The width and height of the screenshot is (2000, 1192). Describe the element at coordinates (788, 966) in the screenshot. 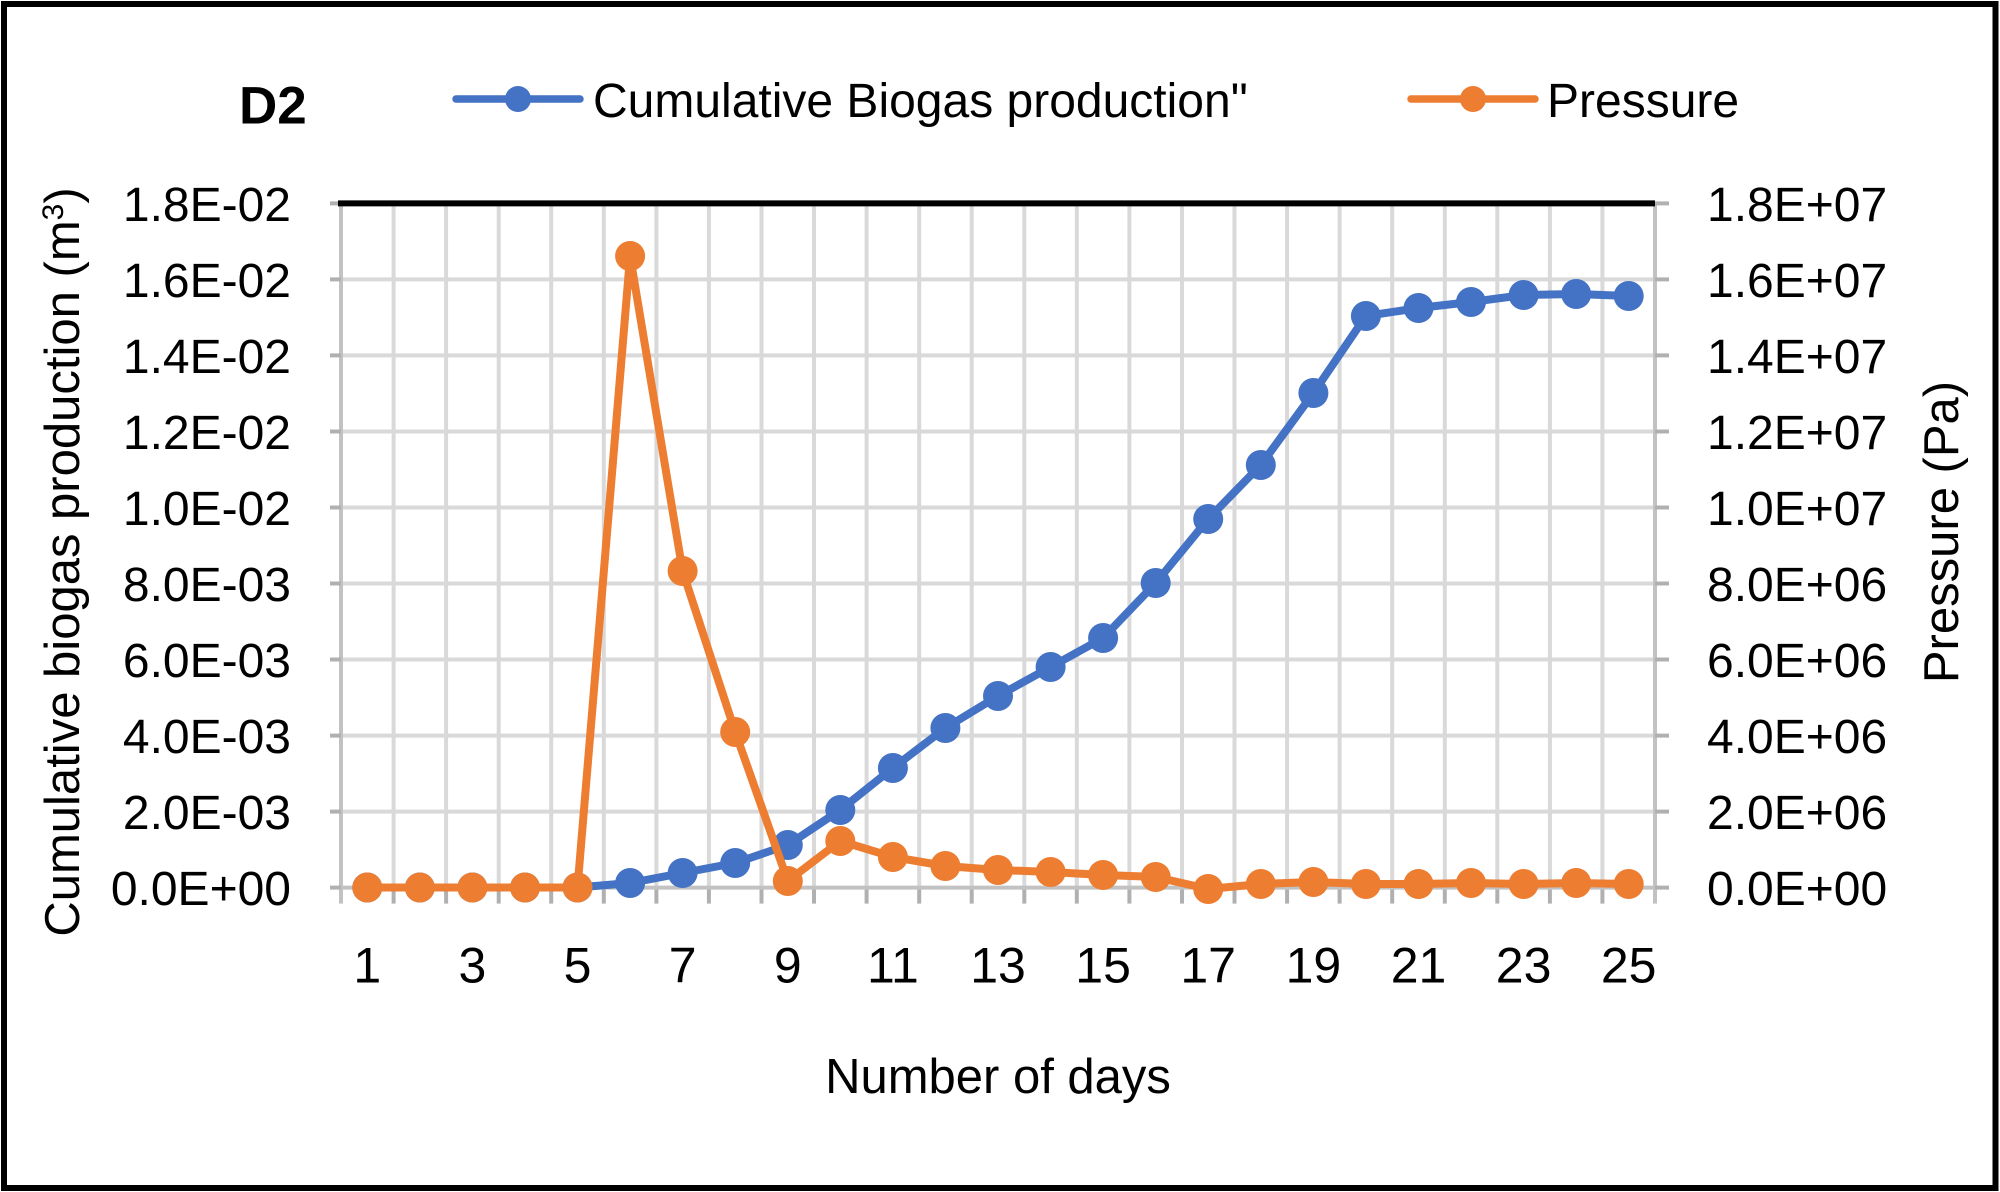

I see `svg-text: 9` at that location.